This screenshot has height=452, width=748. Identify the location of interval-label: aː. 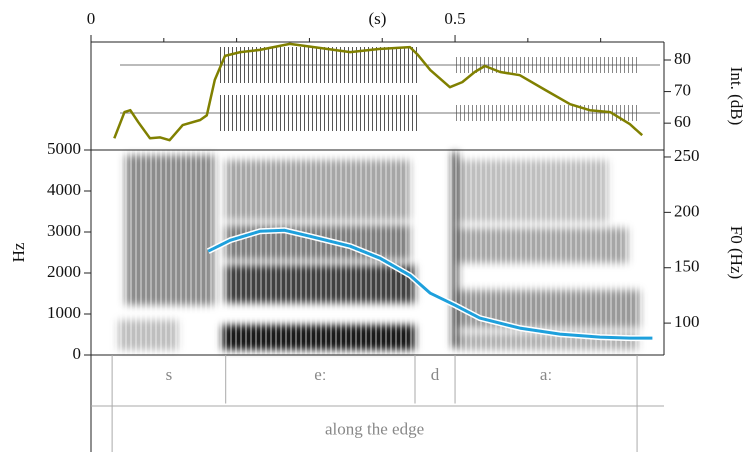
(546, 374).